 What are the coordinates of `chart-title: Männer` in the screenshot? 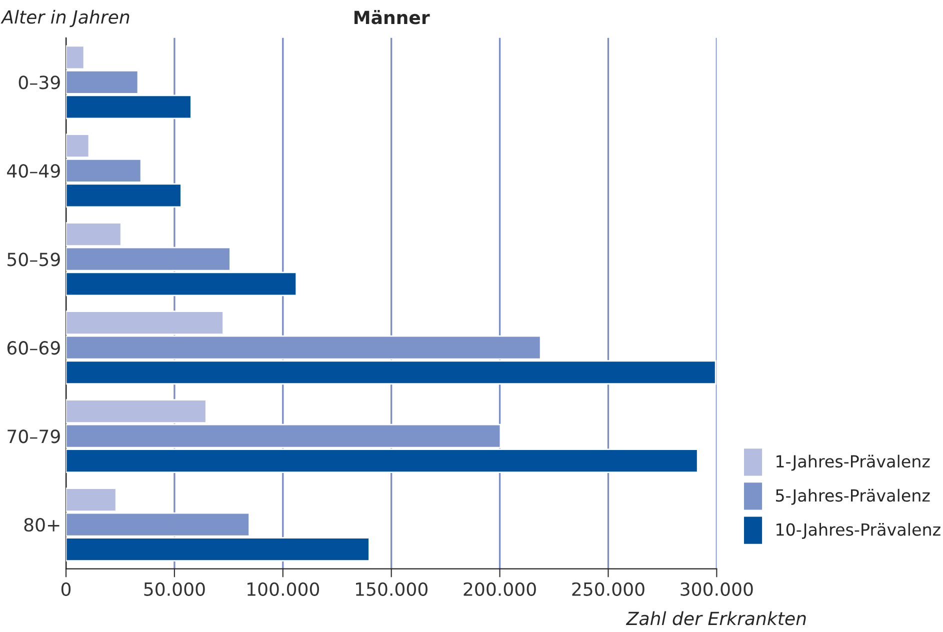 It's located at (392, 17).